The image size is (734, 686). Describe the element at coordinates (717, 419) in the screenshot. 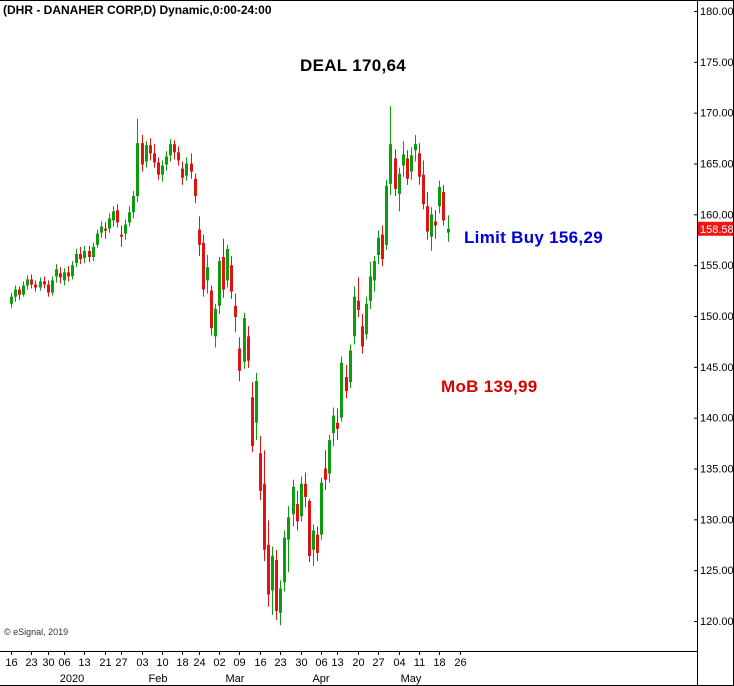

I see `y-axis-label: 140.00` at that location.